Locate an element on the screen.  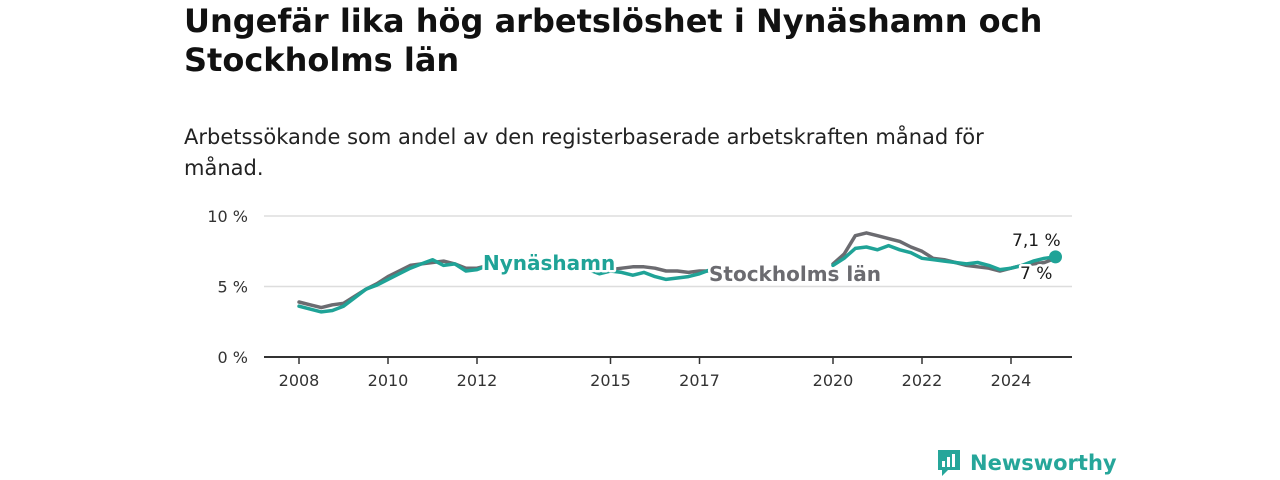
series-stockholms-lan is located at coordinates (677, 270).